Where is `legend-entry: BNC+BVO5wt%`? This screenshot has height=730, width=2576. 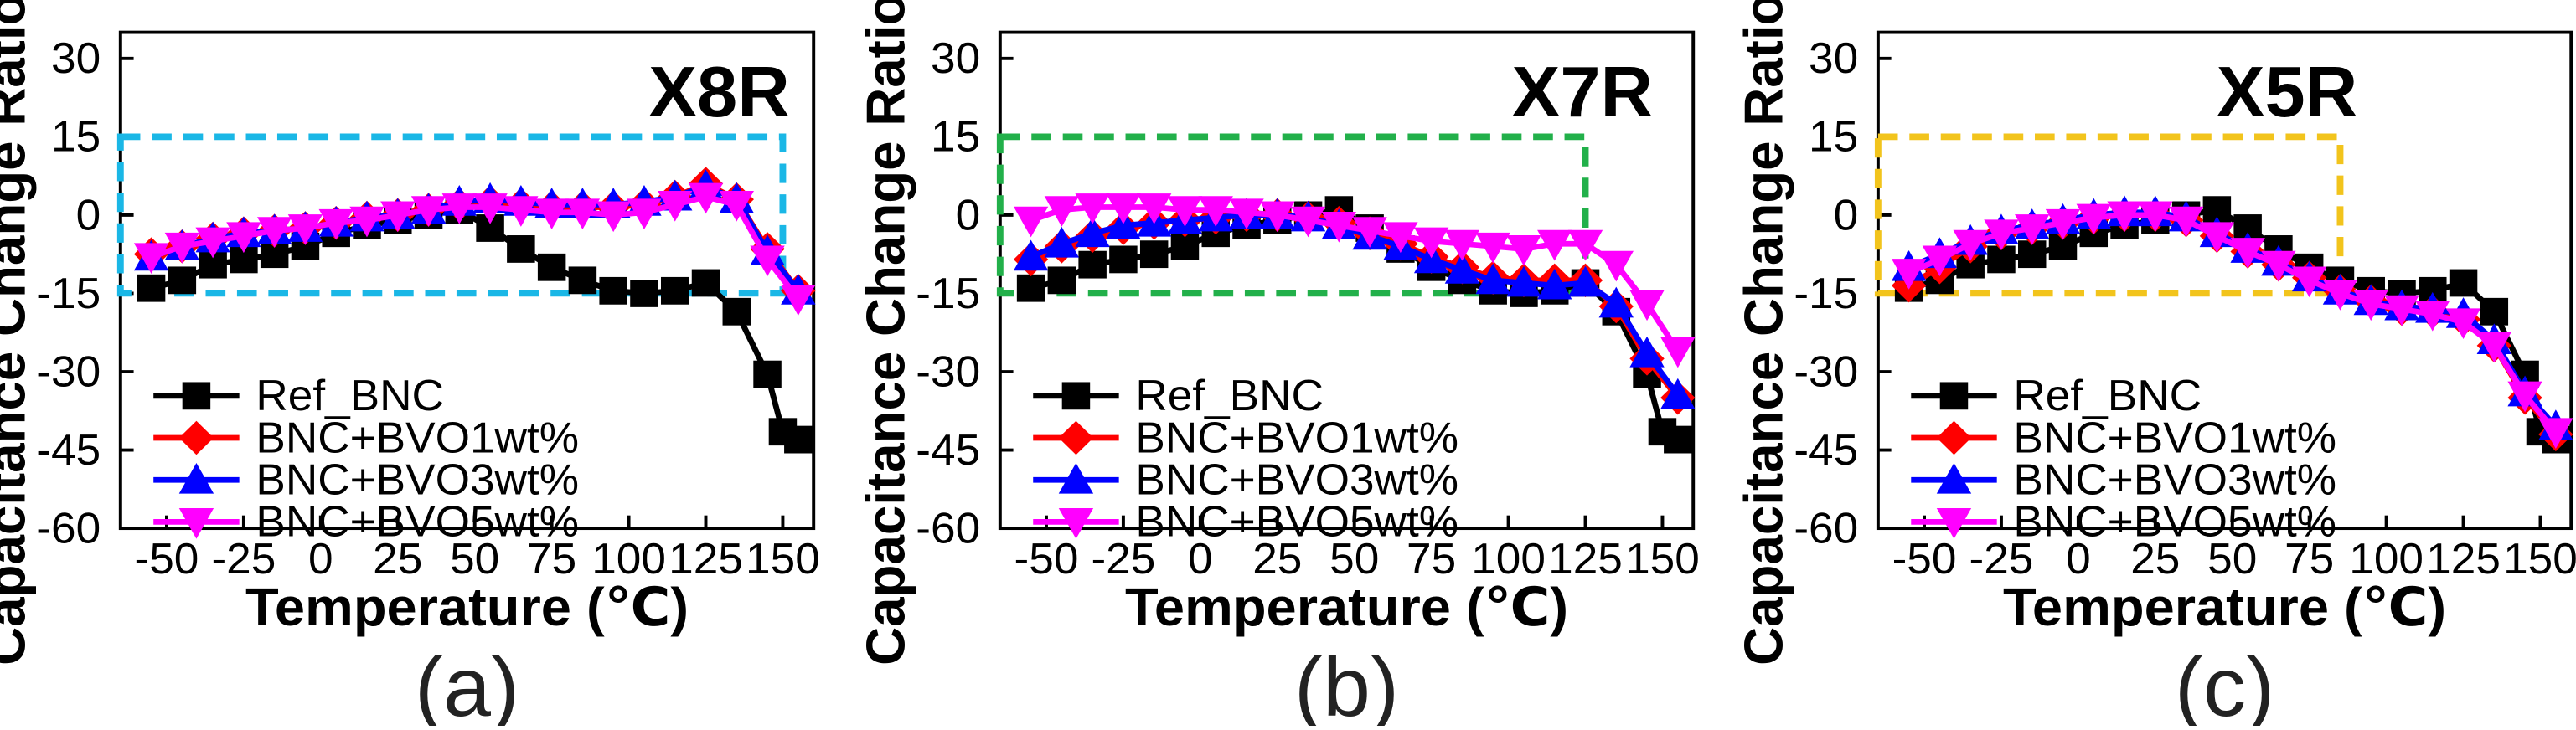 legend-entry: BNC+BVO5wt% is located at coordinates (1296, 521).